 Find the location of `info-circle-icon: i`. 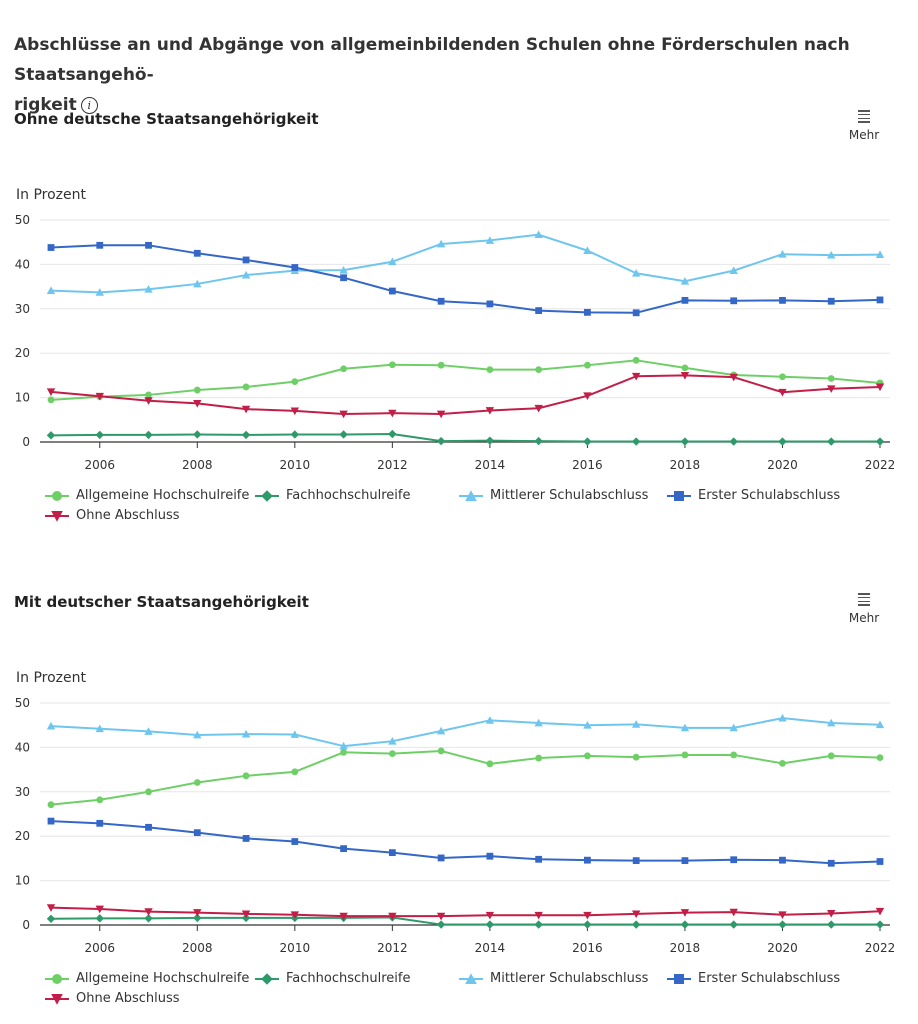

info-circle-icon: i is located at coordinates (89, 105).